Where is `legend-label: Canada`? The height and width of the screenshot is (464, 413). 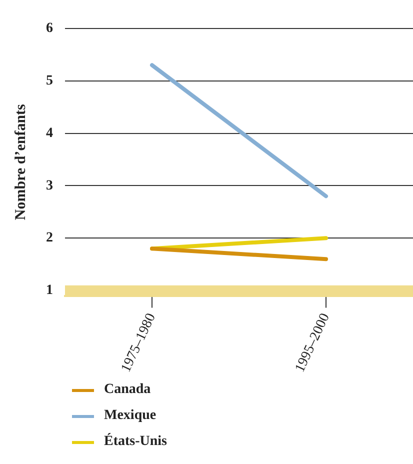
legend-label: Canada is located at coordinates (127, 390).